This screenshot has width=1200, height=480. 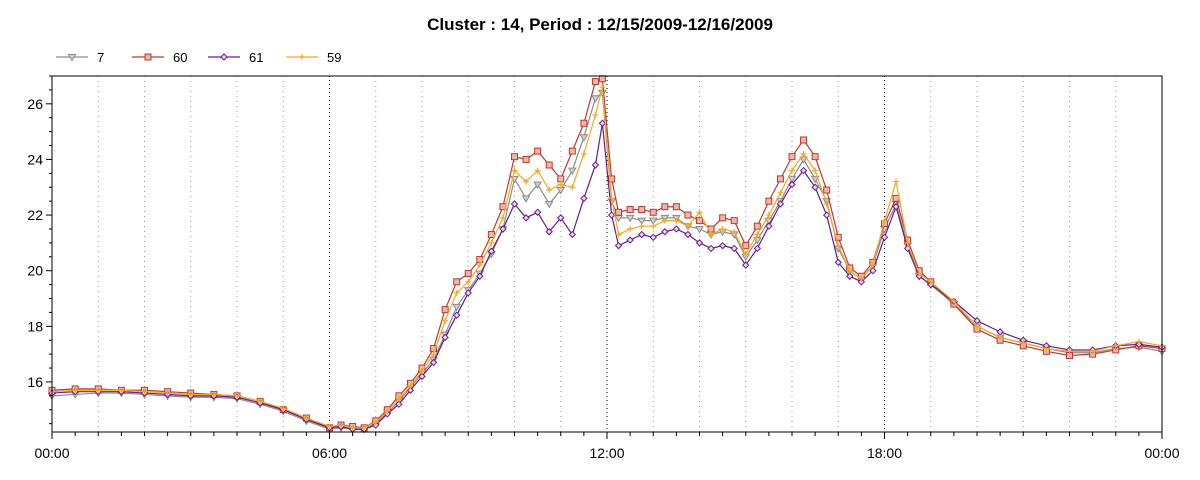 What do you see at coordinates (51, 453) in the screenshot?
I see `x-tick-label: 00:00` at bounding box center [51, 453].